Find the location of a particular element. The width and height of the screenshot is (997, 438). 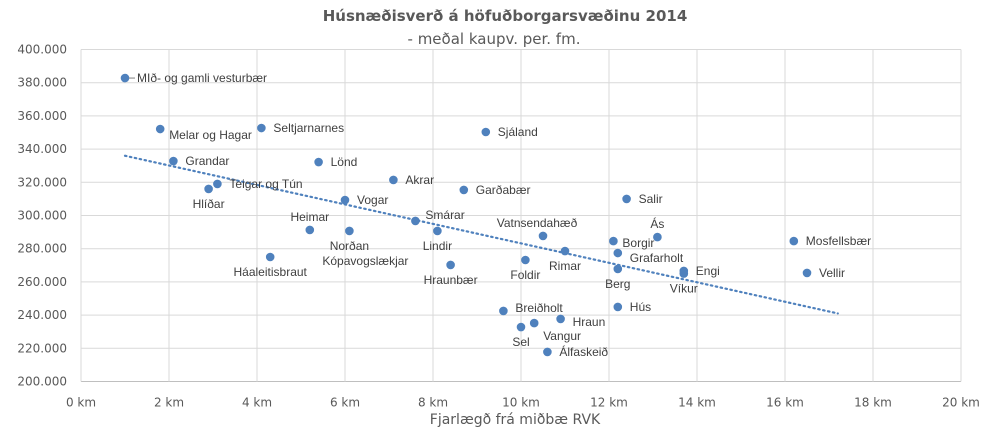

data-label: Akrar is located at coordinates (419, 180).